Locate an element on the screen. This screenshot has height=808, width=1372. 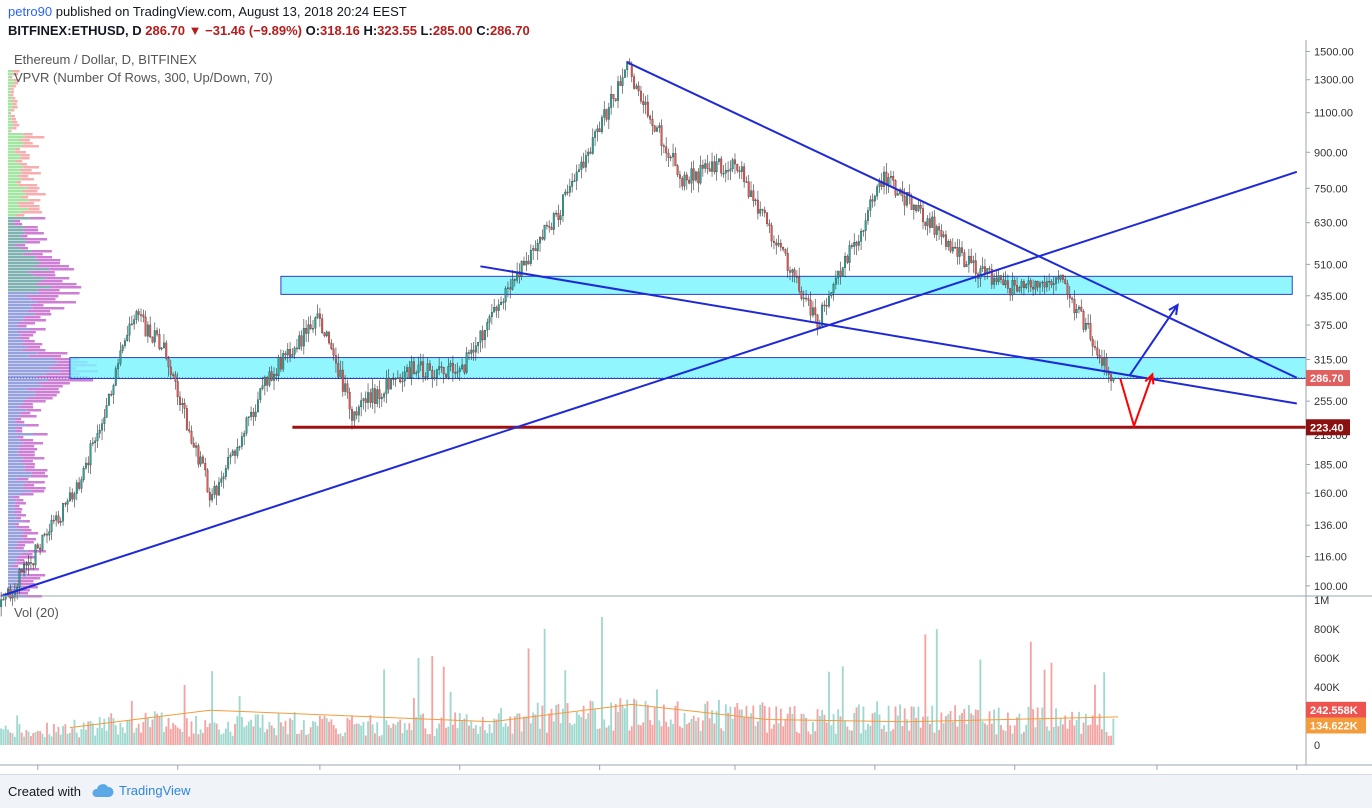
instrument-legend: Ethereum / Dollar, D, BITFINEX is located at coordinates (105, 59).